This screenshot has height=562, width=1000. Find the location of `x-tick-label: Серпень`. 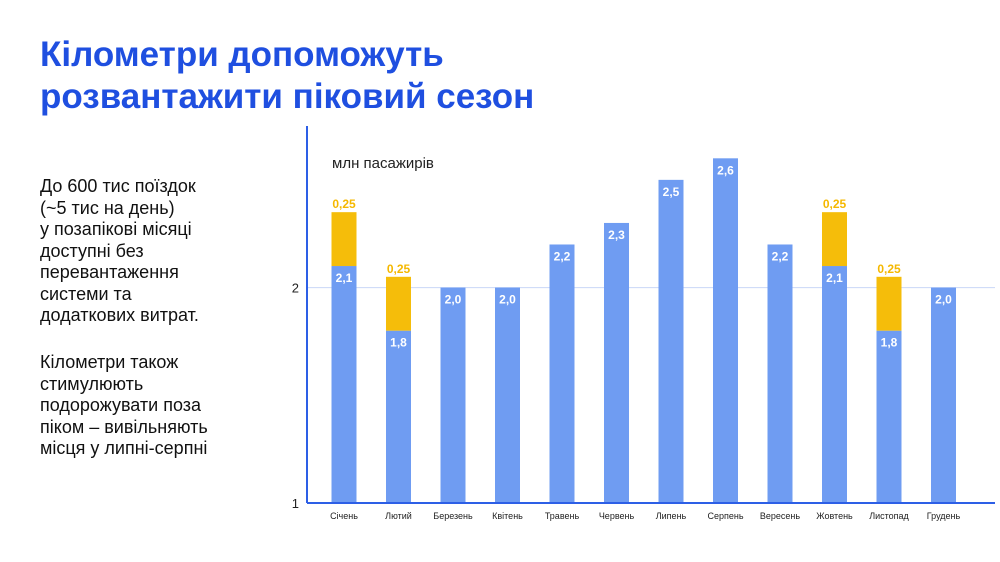

x-tick-label: Серпень is located at coordinates (725, 516).